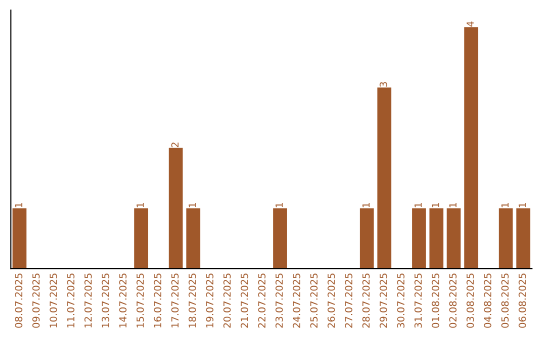 Image resolution: width=540 pixels, height=340 pixels. What do you see at coordinates (331, 301) in the screenshot?
I see `x-tick-label: 26.07.2025` at bounding box center [331, 301].